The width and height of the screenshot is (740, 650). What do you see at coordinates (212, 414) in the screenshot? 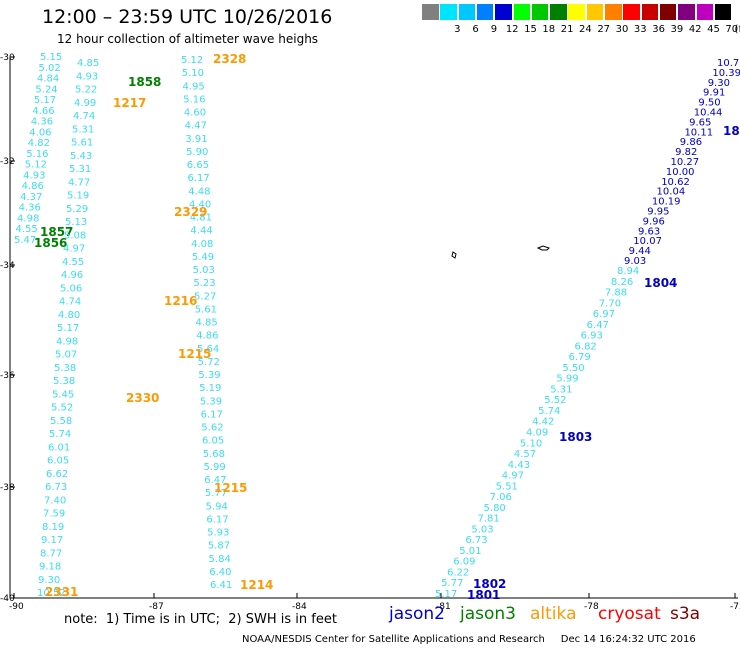
I see `swh-value: 6.17` at bounding box center [212, 414].